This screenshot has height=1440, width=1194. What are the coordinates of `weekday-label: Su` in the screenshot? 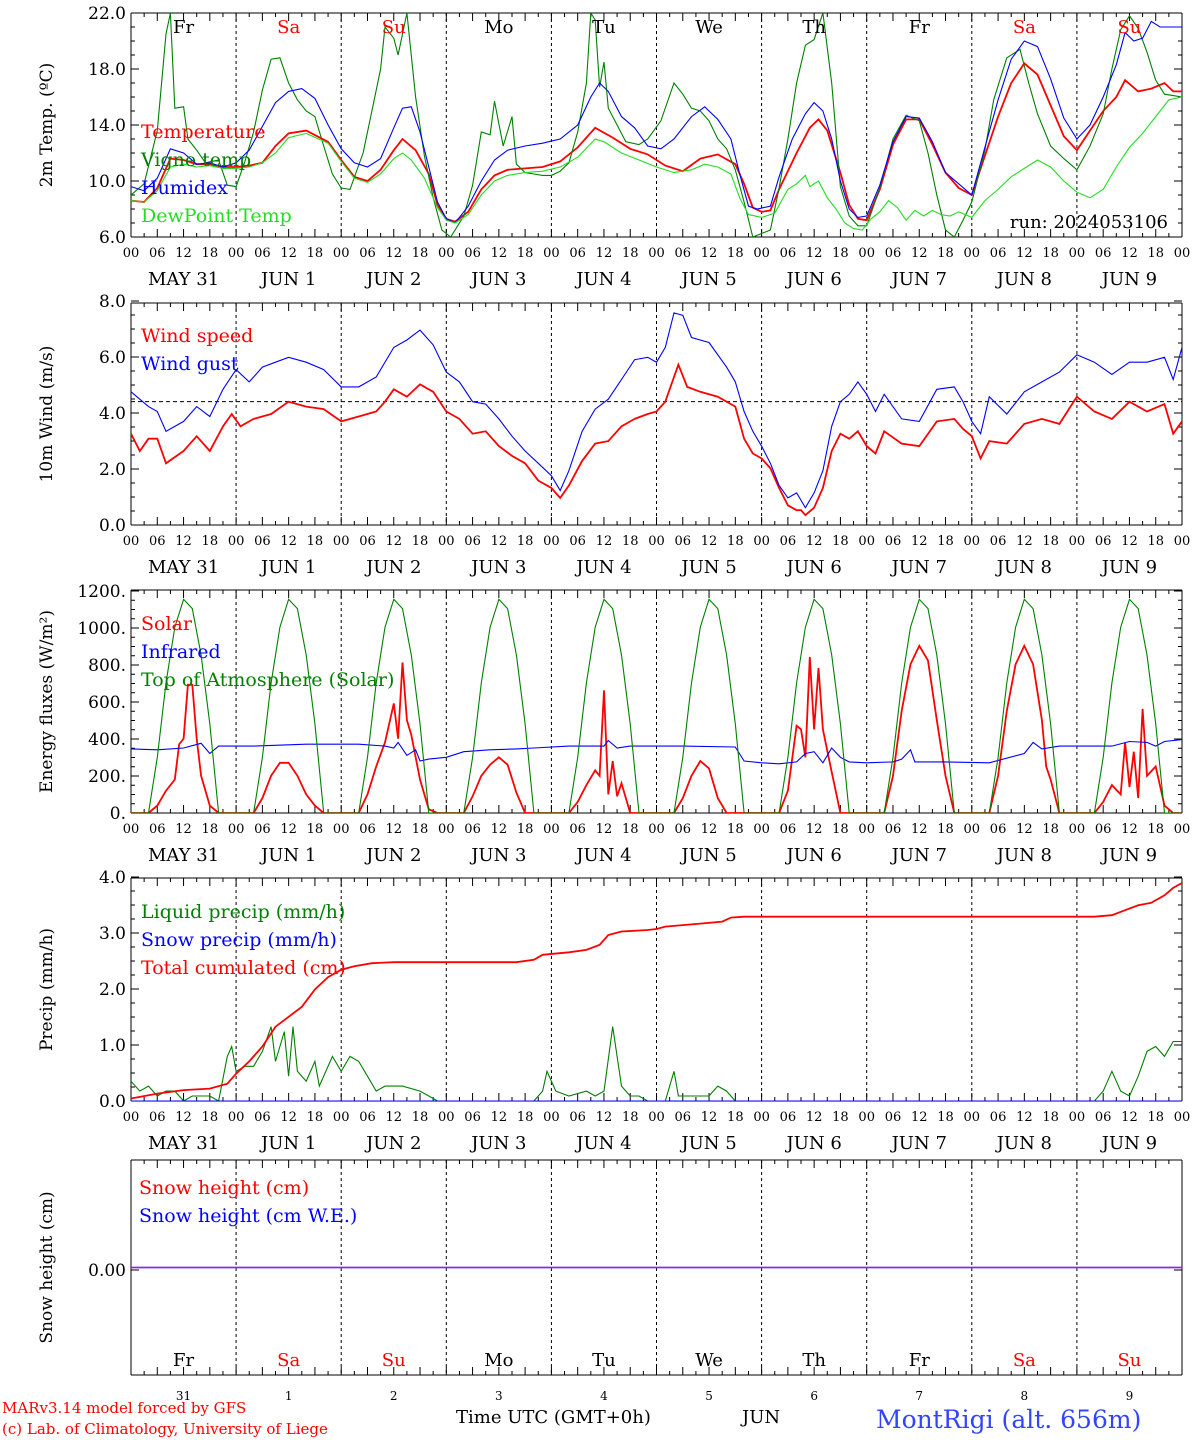 It's located at (1129, 27).